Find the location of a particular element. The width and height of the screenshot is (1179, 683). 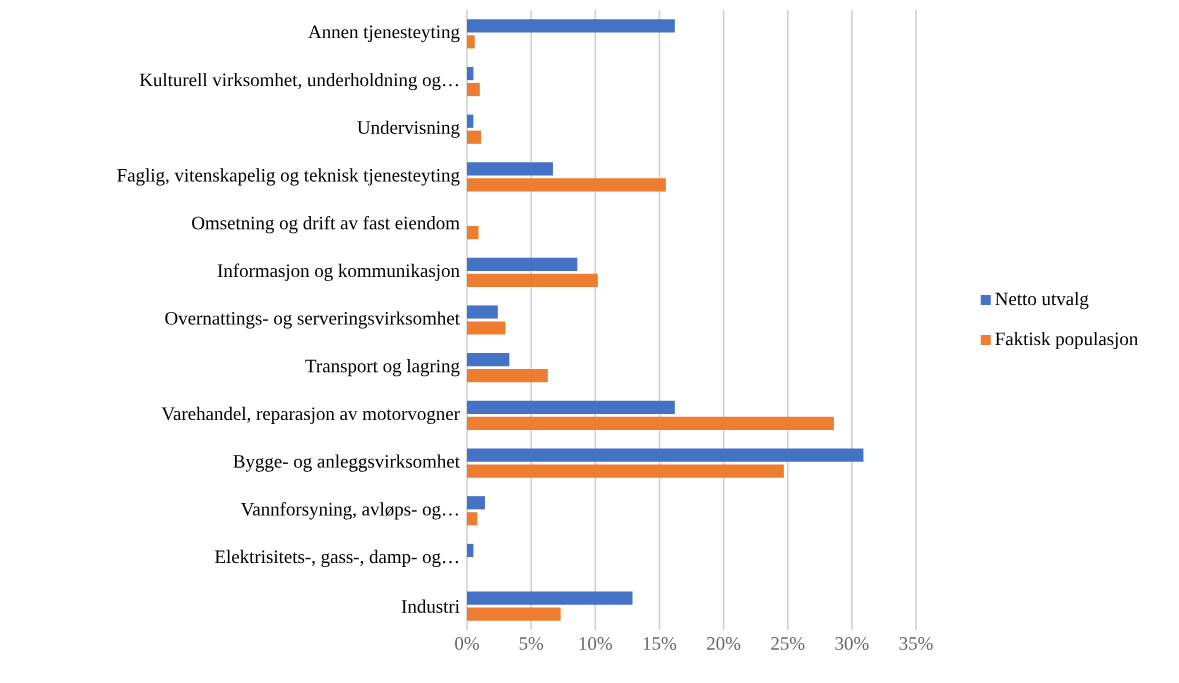

y-tick-label: Industri is located at coordinates (430, 606).